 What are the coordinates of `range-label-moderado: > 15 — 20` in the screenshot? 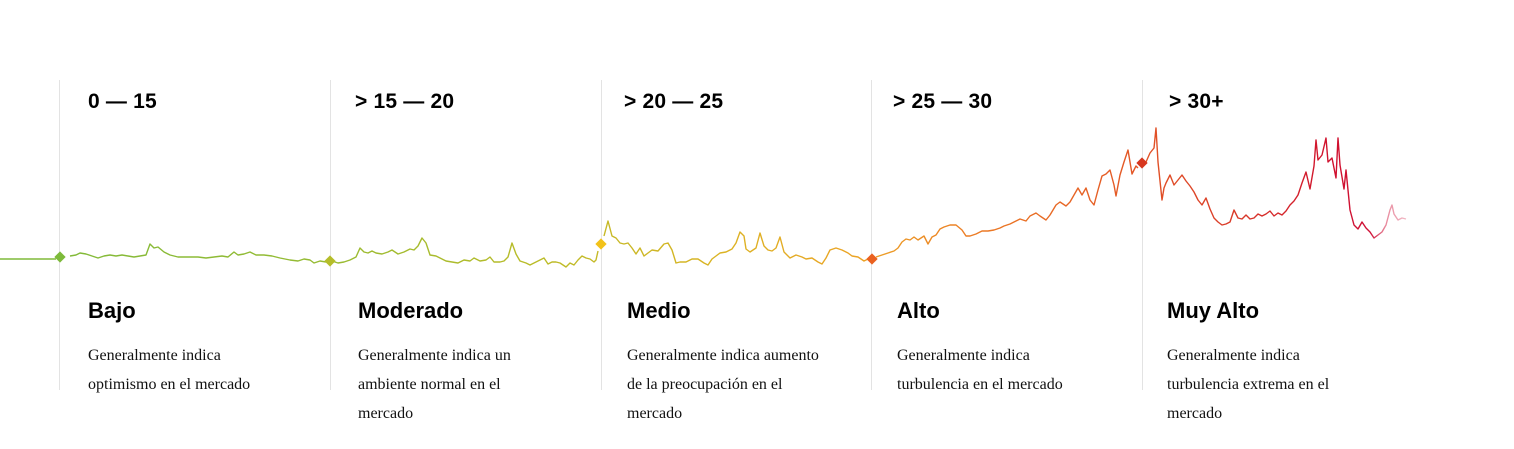 It's located at (405, 101).